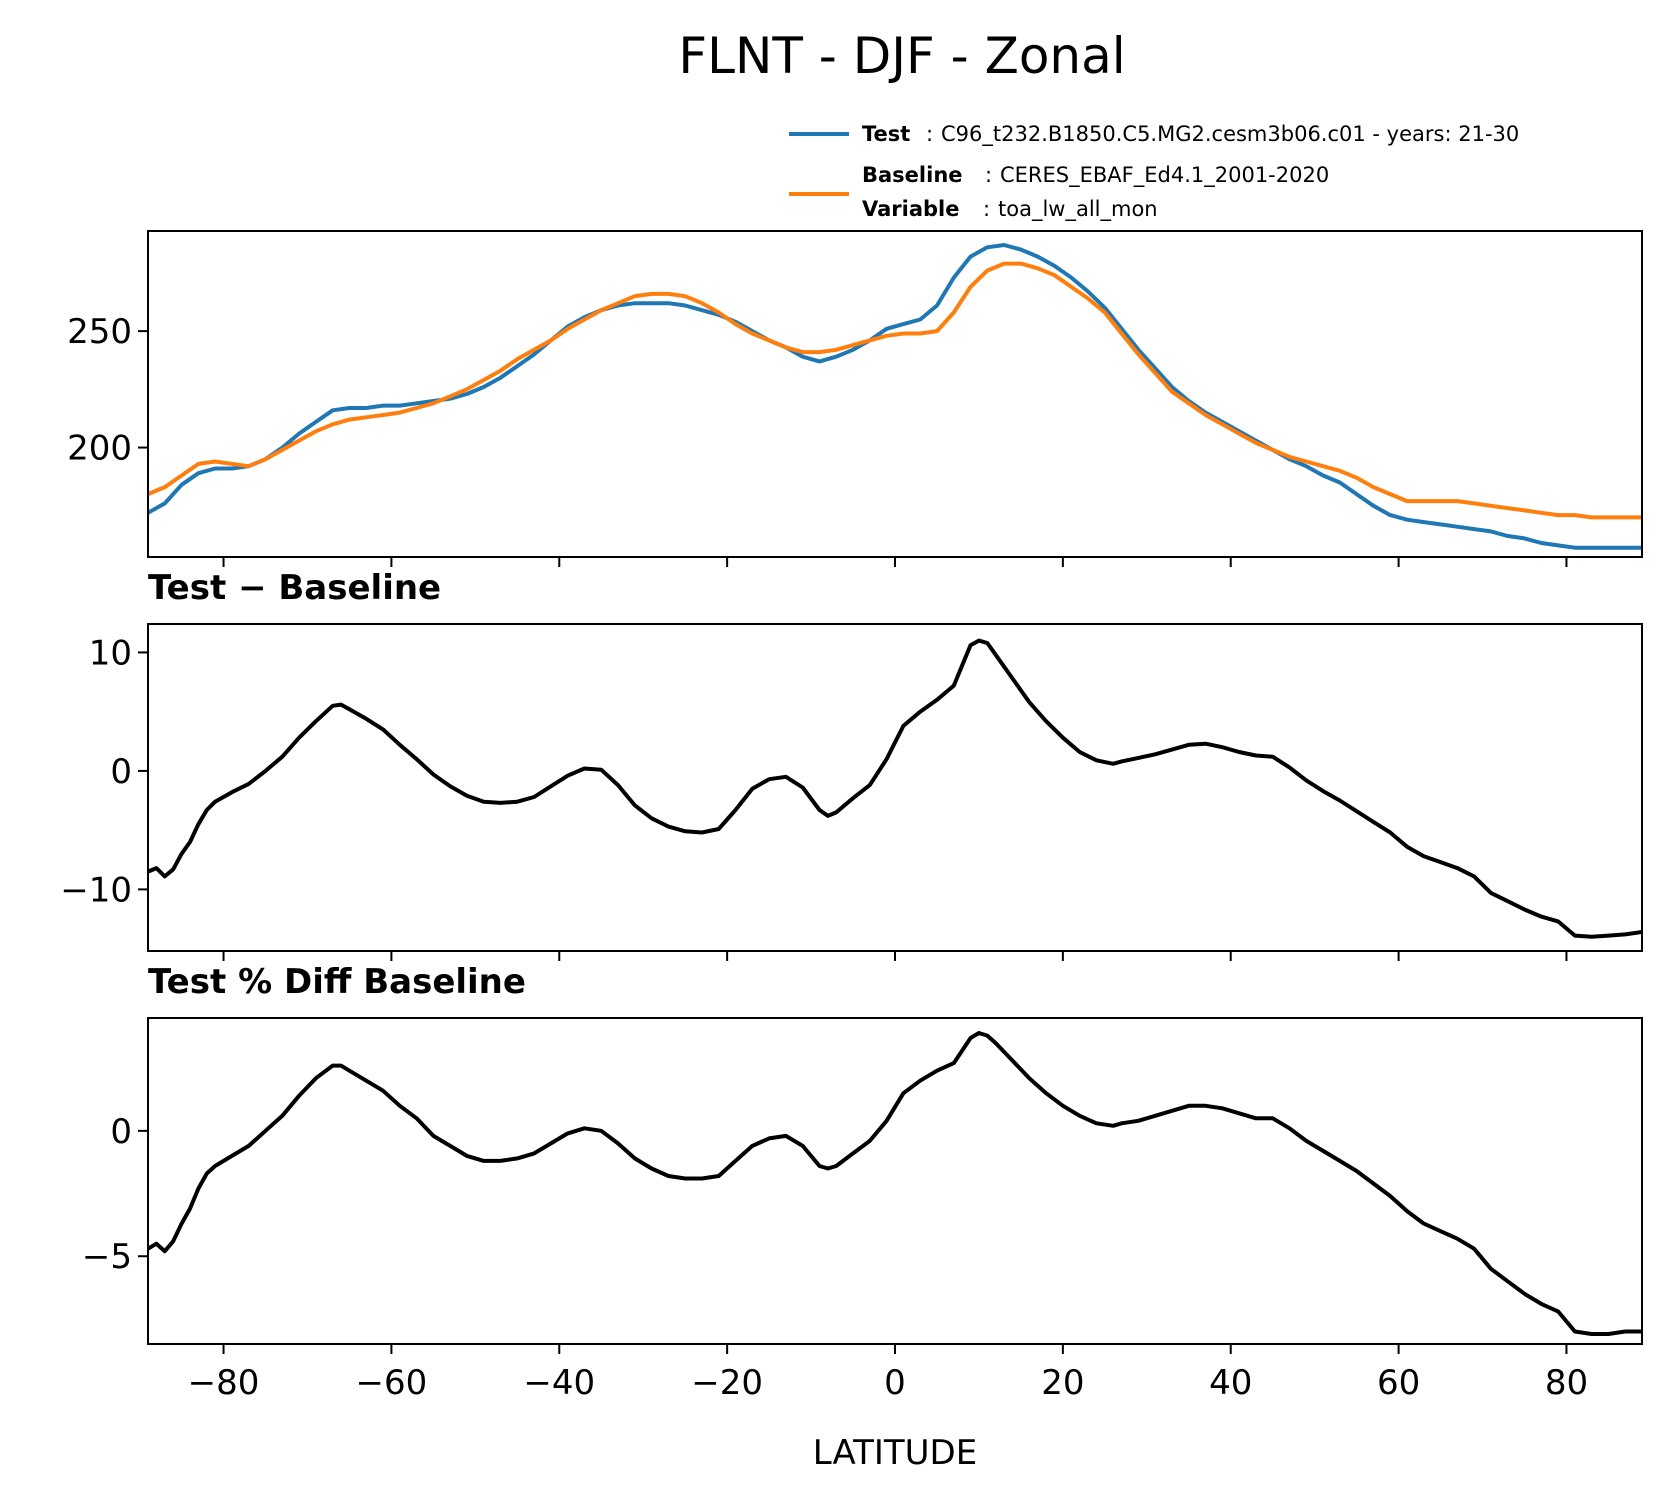 The height and width of the screenshot is (1496, 1665). Describe the element at coordinates (107, 1257) in the screenshot. I see `panel3-ytick-label: −5` at that location.